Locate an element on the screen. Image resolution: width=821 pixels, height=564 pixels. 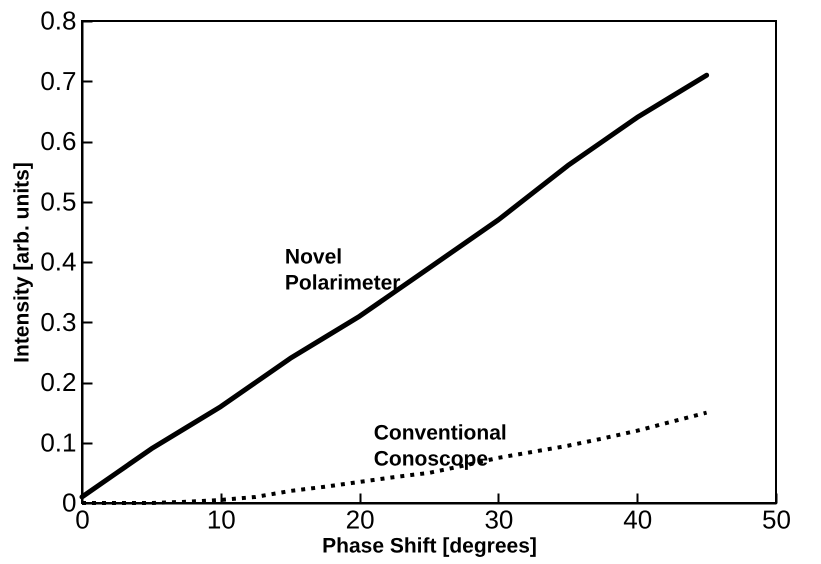
y-tick-label: 0.3 is located at coordinates (58, 321).